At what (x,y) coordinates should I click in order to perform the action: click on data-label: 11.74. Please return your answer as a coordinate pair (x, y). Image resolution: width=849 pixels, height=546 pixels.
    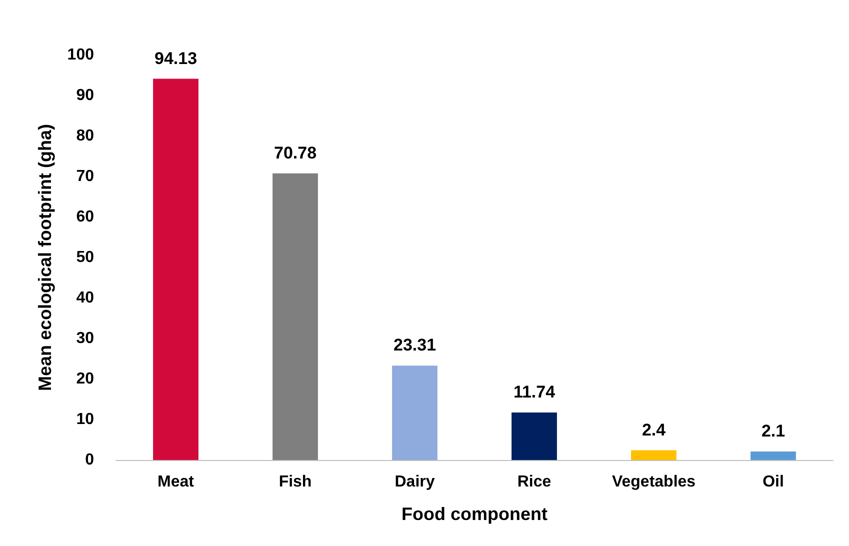
    Looking at the image, I should click on (534, 392).